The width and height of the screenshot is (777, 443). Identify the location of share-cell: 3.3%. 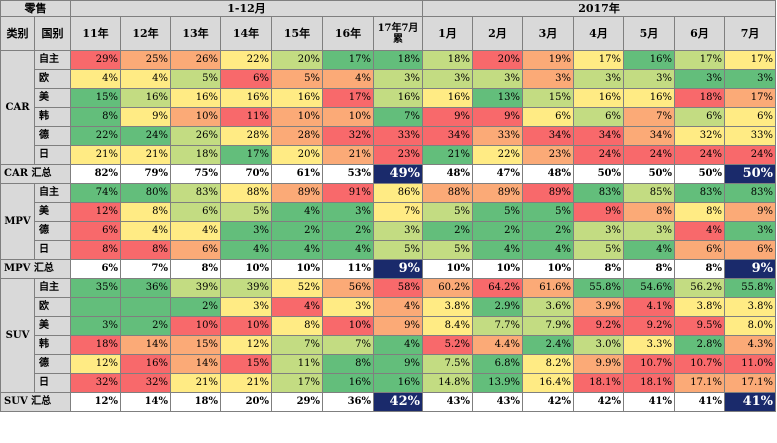
(649, 345).